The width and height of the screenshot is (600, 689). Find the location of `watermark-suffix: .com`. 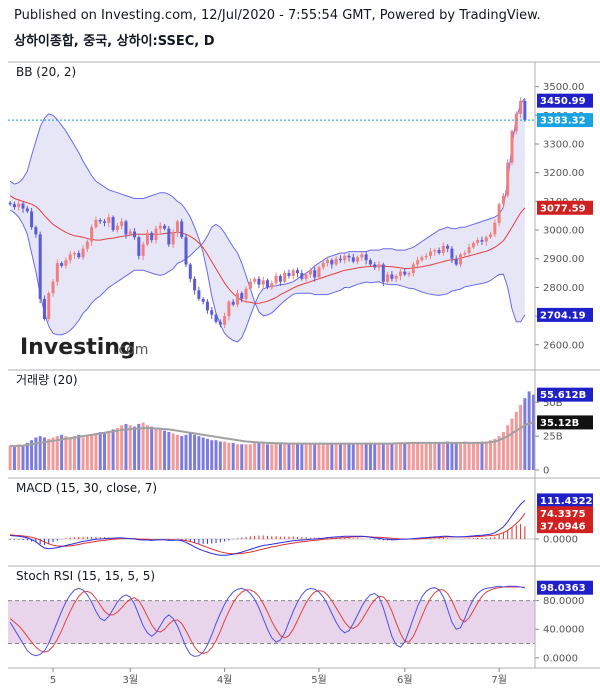

watermark-suffix: .com is located at coordinates (131, 350).